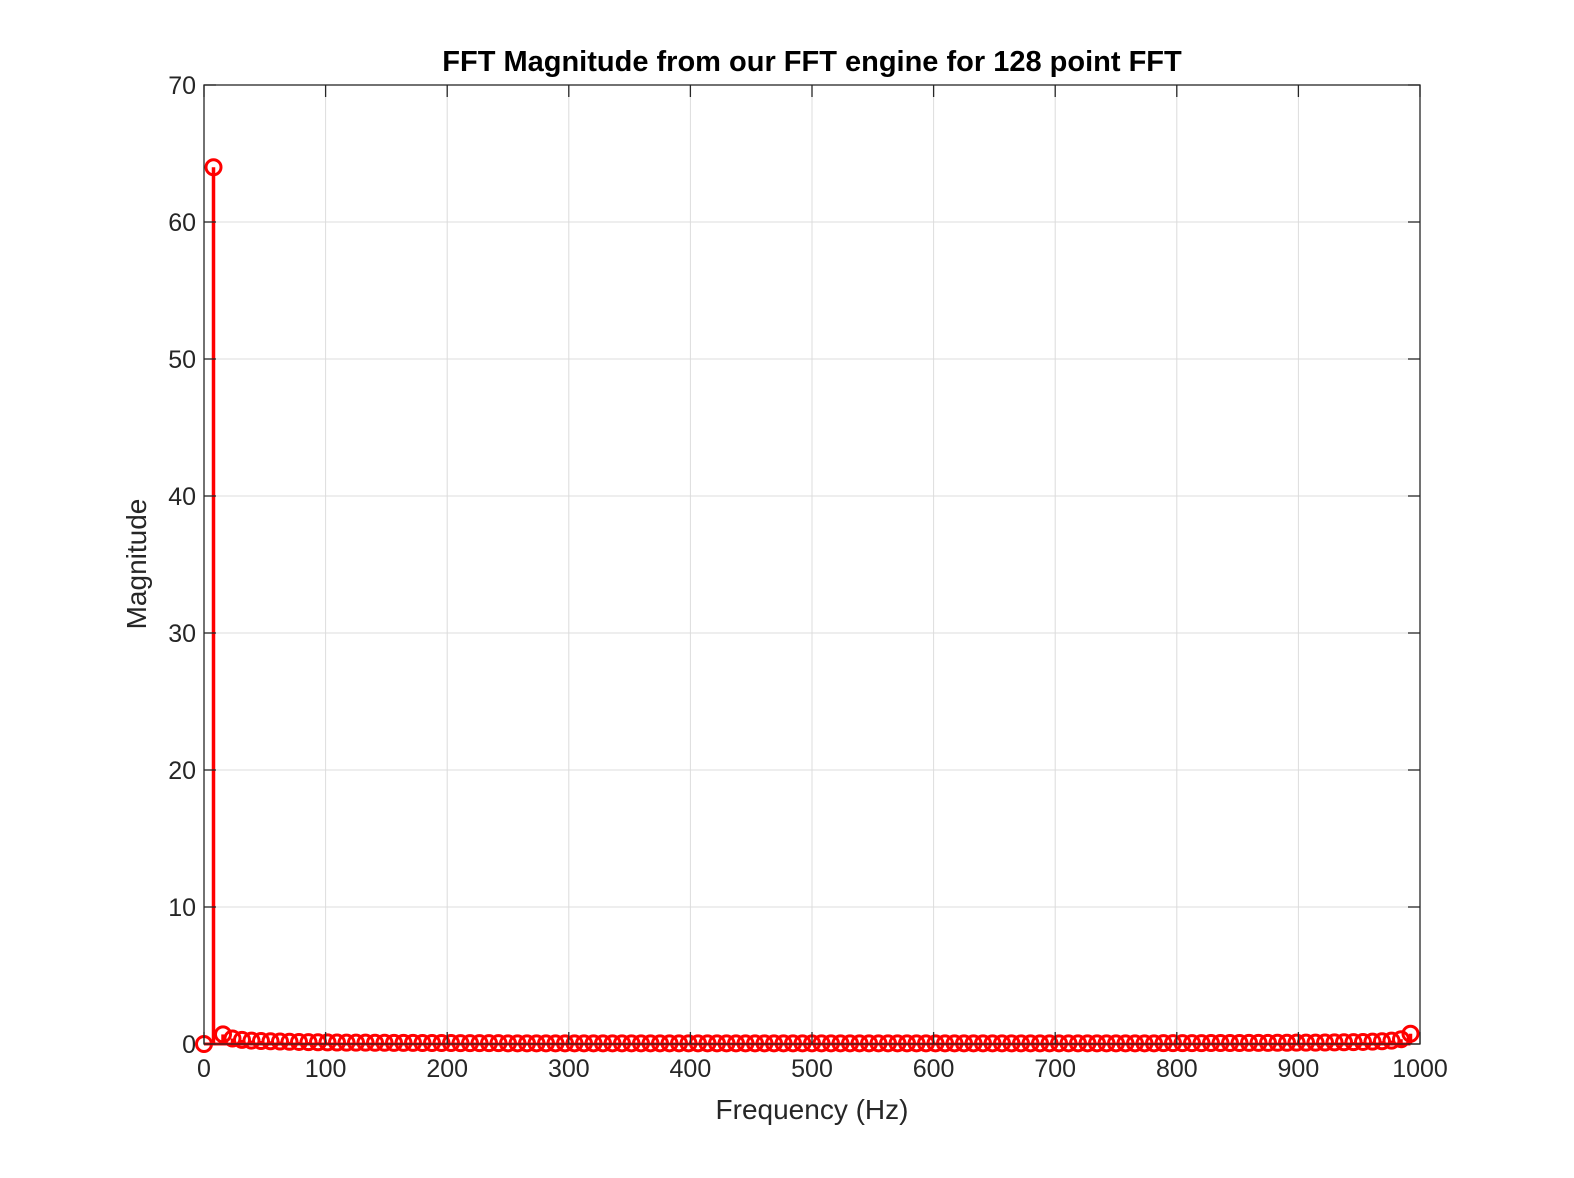  What do you see at coordinates (182, 223) in the screenshot?
I see `y-tick-label: 60` at bounding box center [182, 223].